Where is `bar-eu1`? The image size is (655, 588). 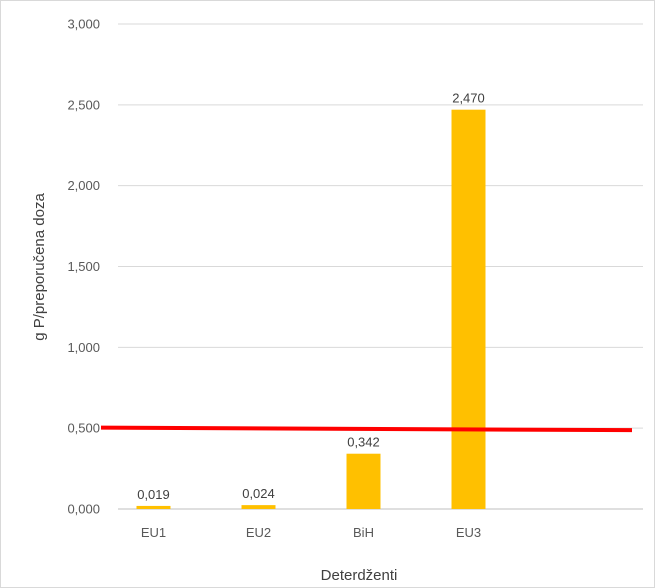
bar-eu1 is located at coordinates (153, 507).